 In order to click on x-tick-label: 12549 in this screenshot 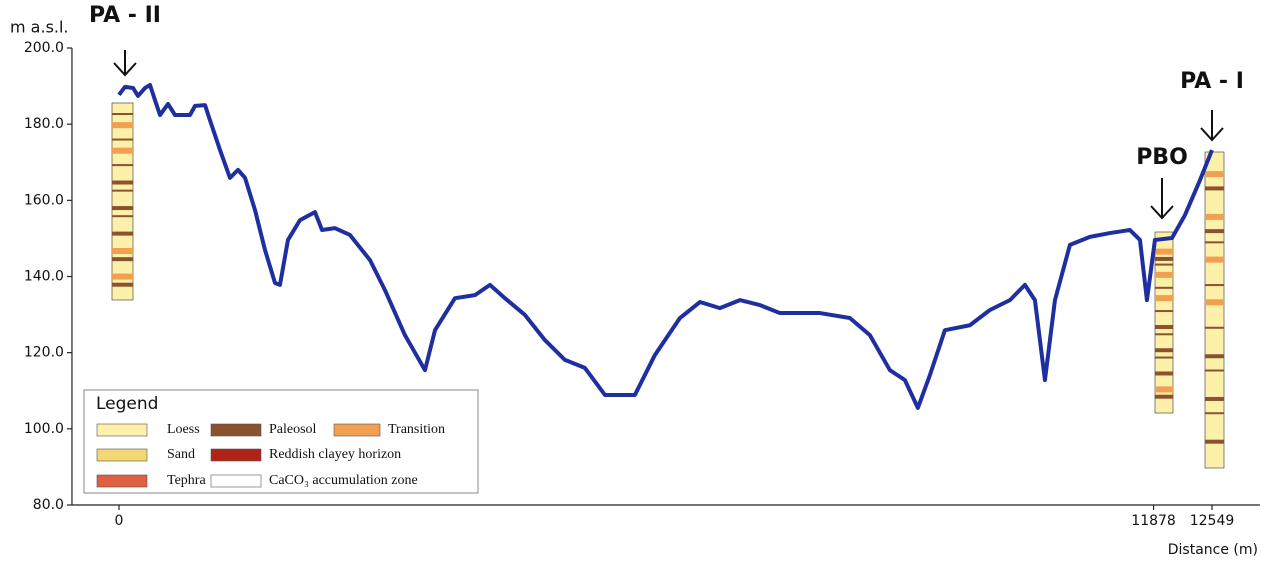, I will do `click(1212, 521)`.